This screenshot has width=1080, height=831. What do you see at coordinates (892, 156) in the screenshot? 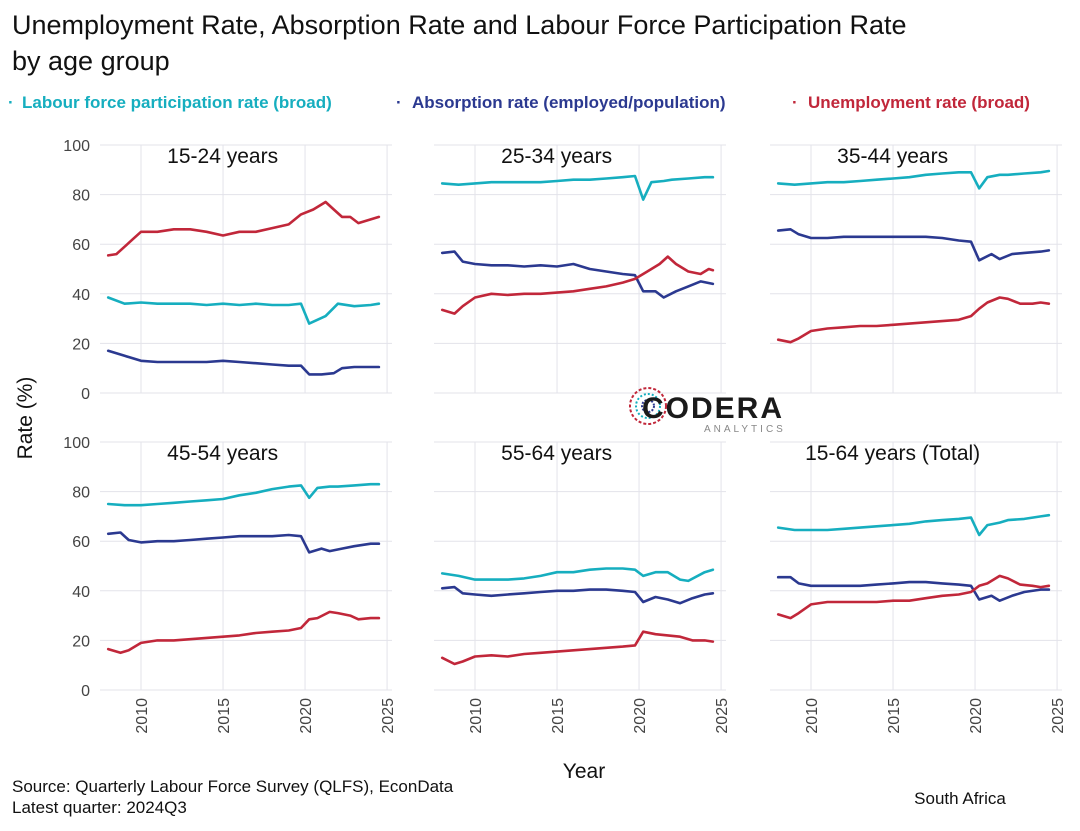
I see `facet-title: 35-44 years` at bounding box center [892, 156].